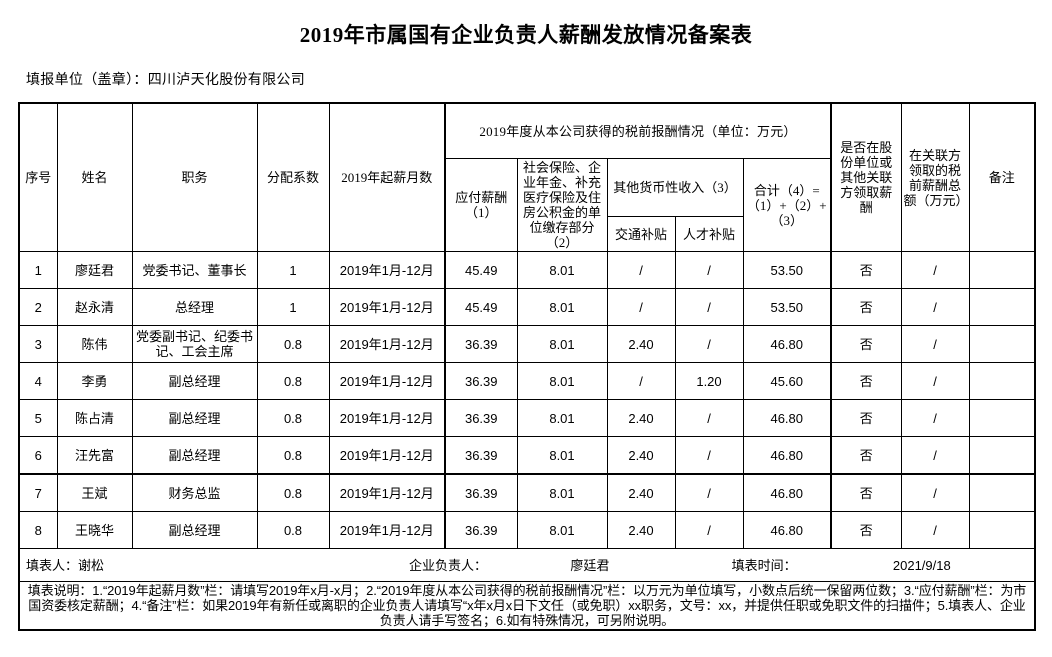 This screenshot has width=1052, height=657. Describe the element at coordinates (866, 177) in the screenshot. I see `header-affiliate-paid: 是否在股份单位或其他关联方领取薪酬` at that location.